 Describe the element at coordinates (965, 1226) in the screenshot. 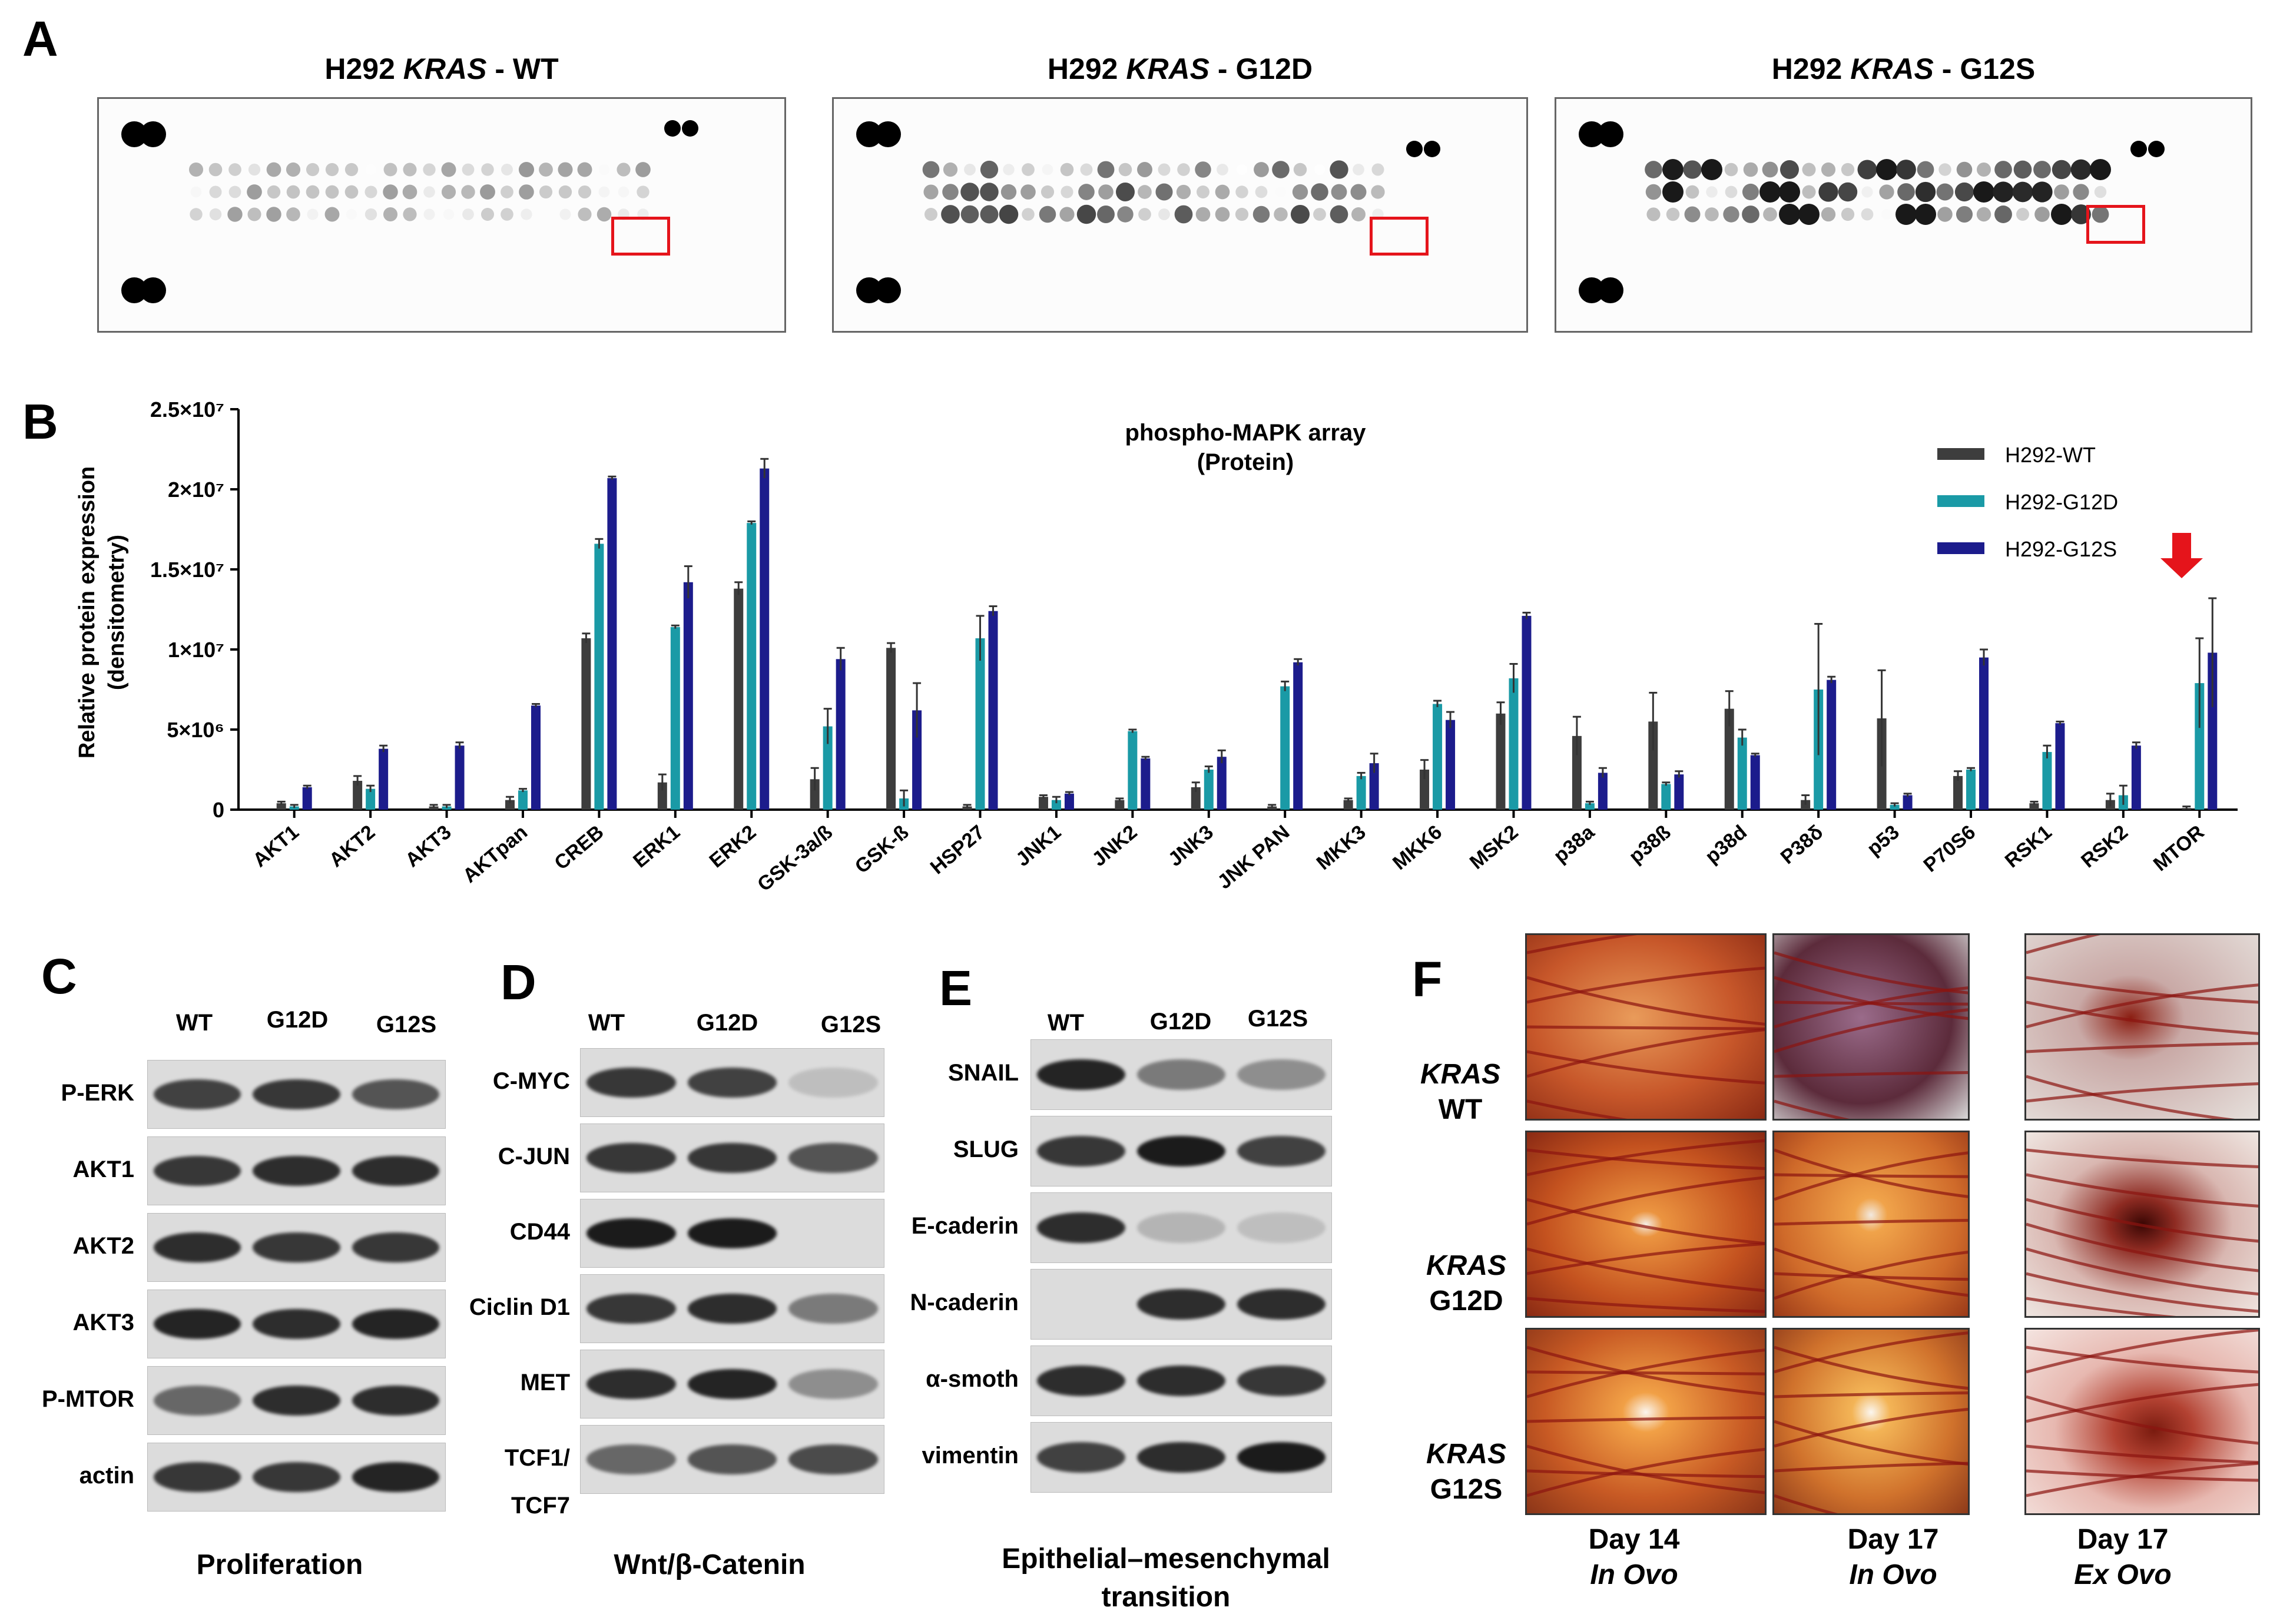

I see `blot-row-label: E-caderin` at that location.